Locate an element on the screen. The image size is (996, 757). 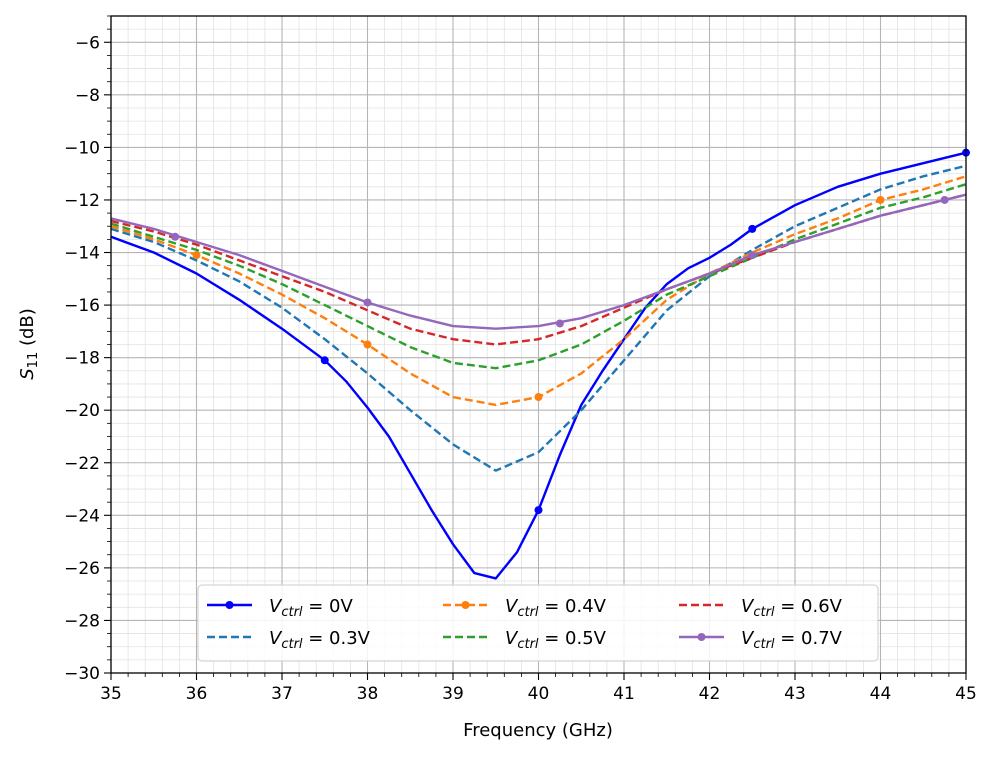
y-axis-label: S11 (dB) is located at coordinates (29, 344).